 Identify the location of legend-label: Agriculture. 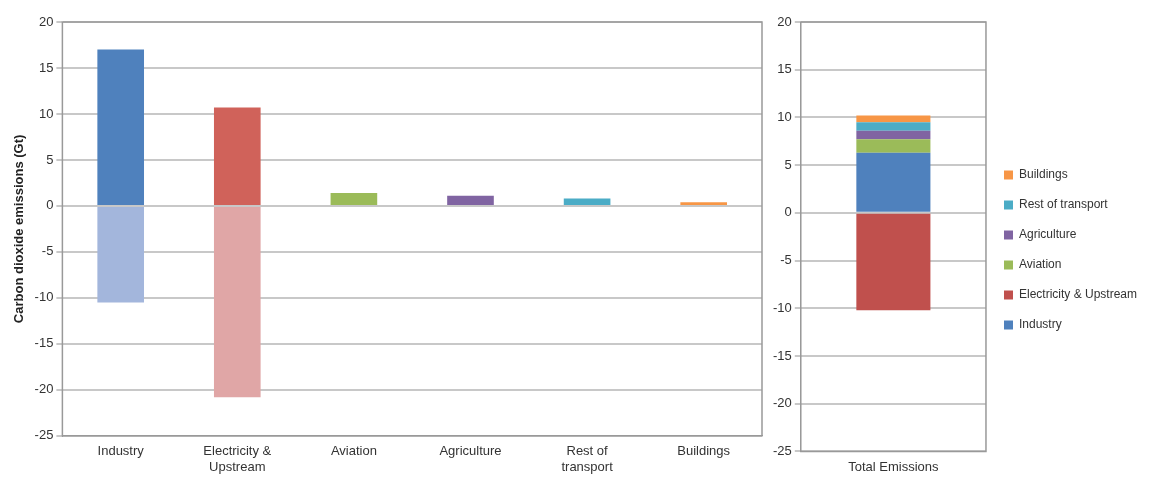
(1047, 234).